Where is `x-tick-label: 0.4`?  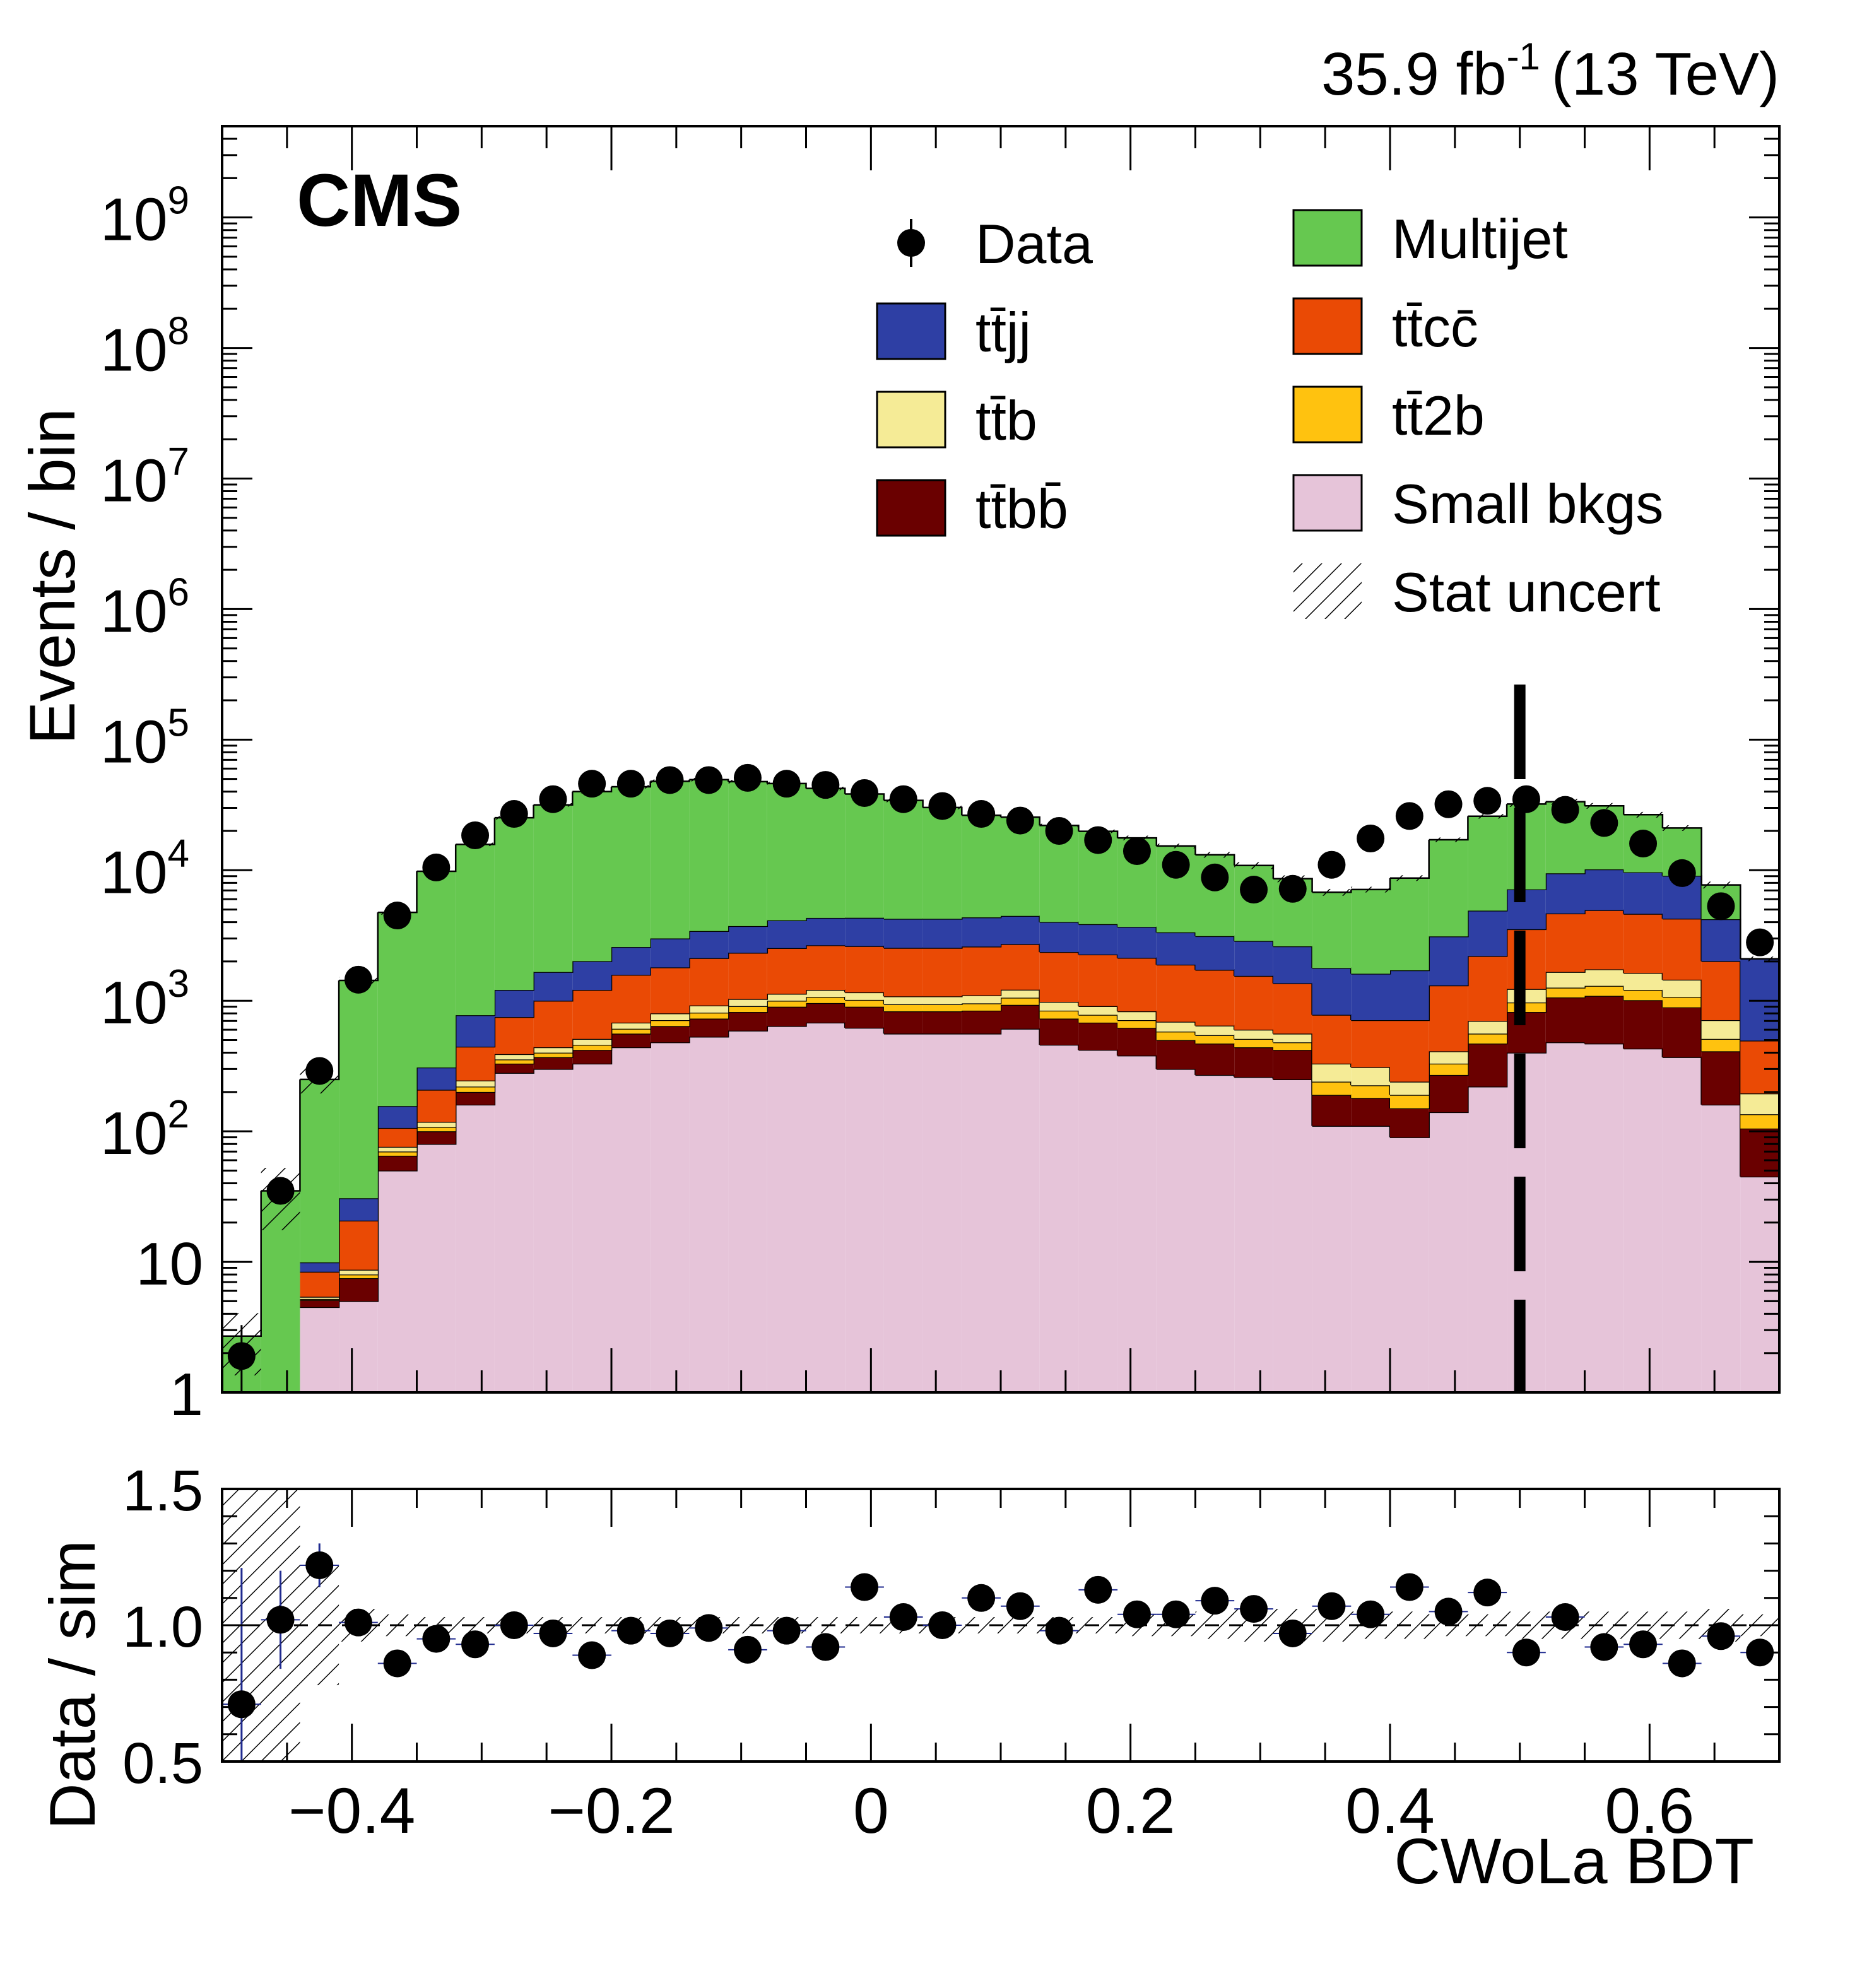
x-tick-label: 0.4 is located at coordinates (1390, 1811).